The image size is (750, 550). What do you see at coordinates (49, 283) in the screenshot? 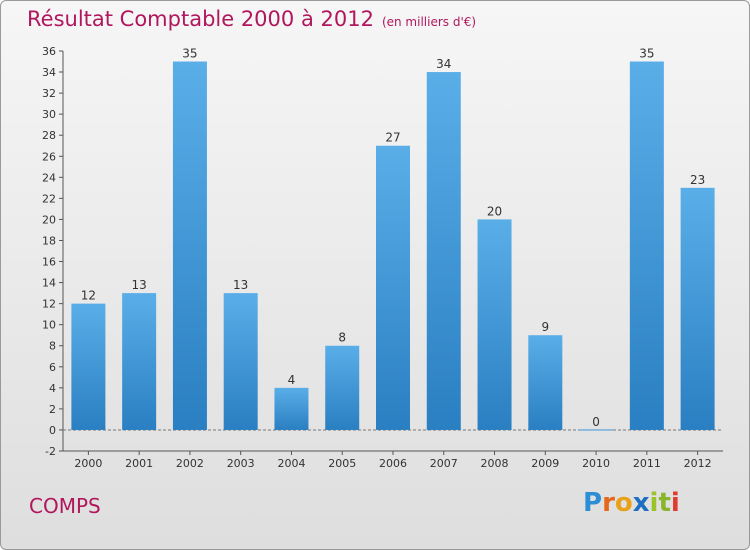
I see `y-tick-label: 14` at bounding box center [49, 283].